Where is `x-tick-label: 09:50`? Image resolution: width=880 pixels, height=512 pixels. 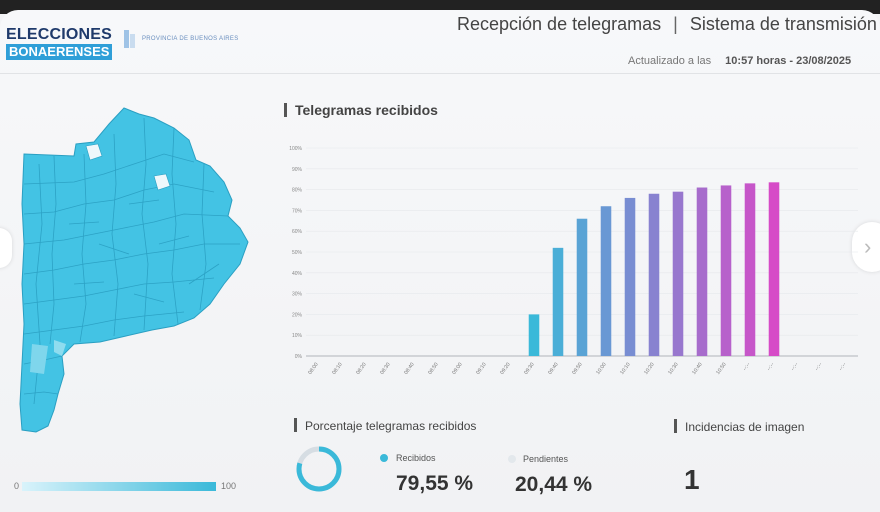 x-tick-label: 09:50 is located at coordinates (577, 369).